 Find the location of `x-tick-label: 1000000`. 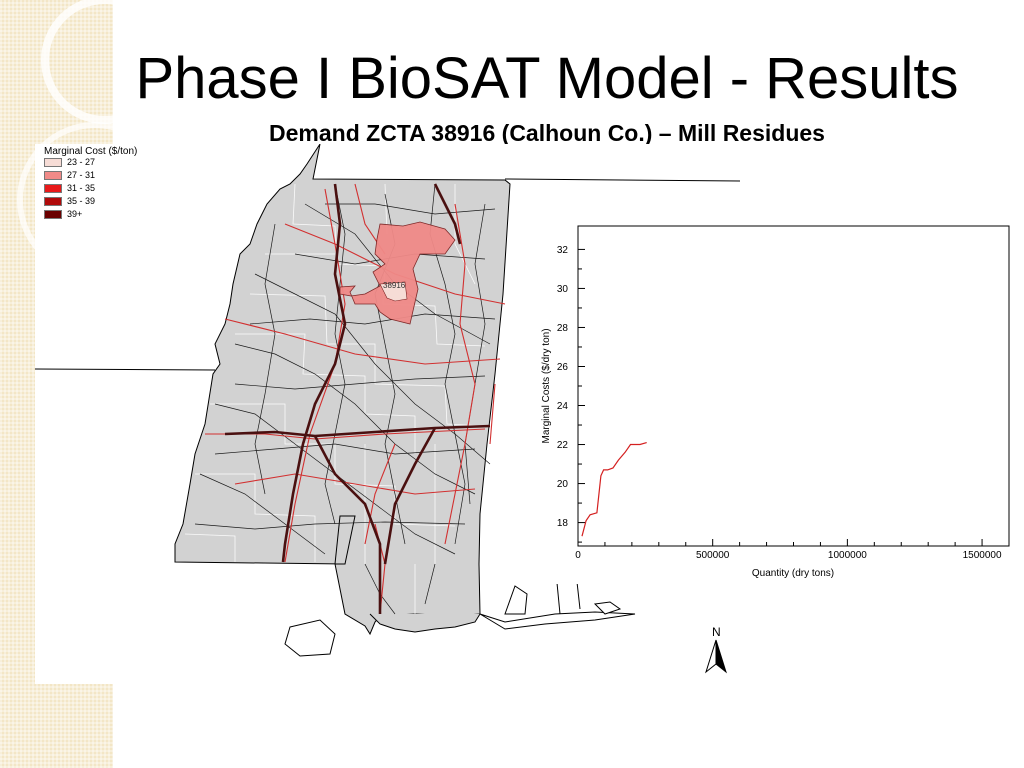

x-tick-label: 1000000 is located at coordinates (847, 555).